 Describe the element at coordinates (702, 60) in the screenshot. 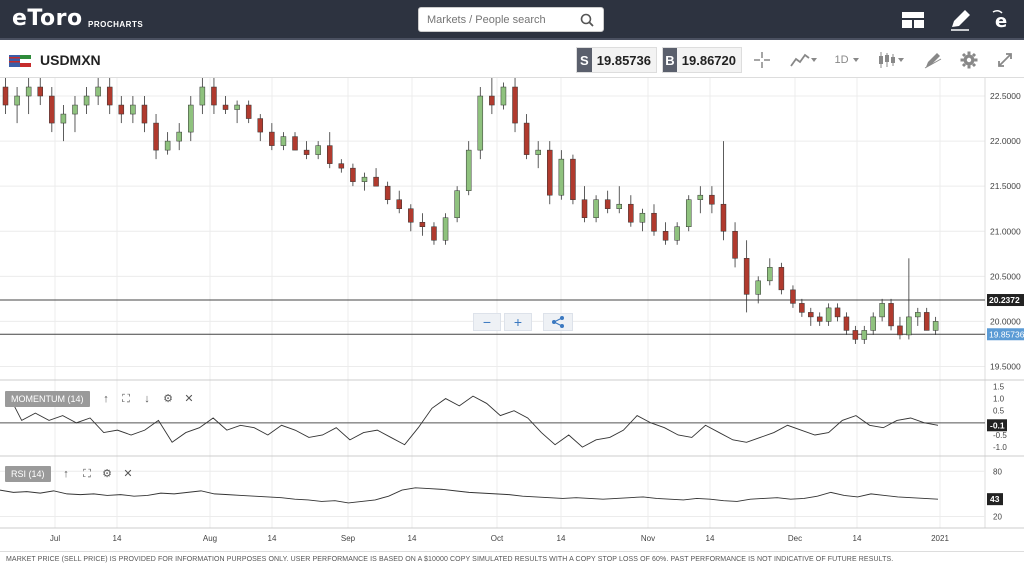

I see `buy-price-box: B 19.86720` at that location.